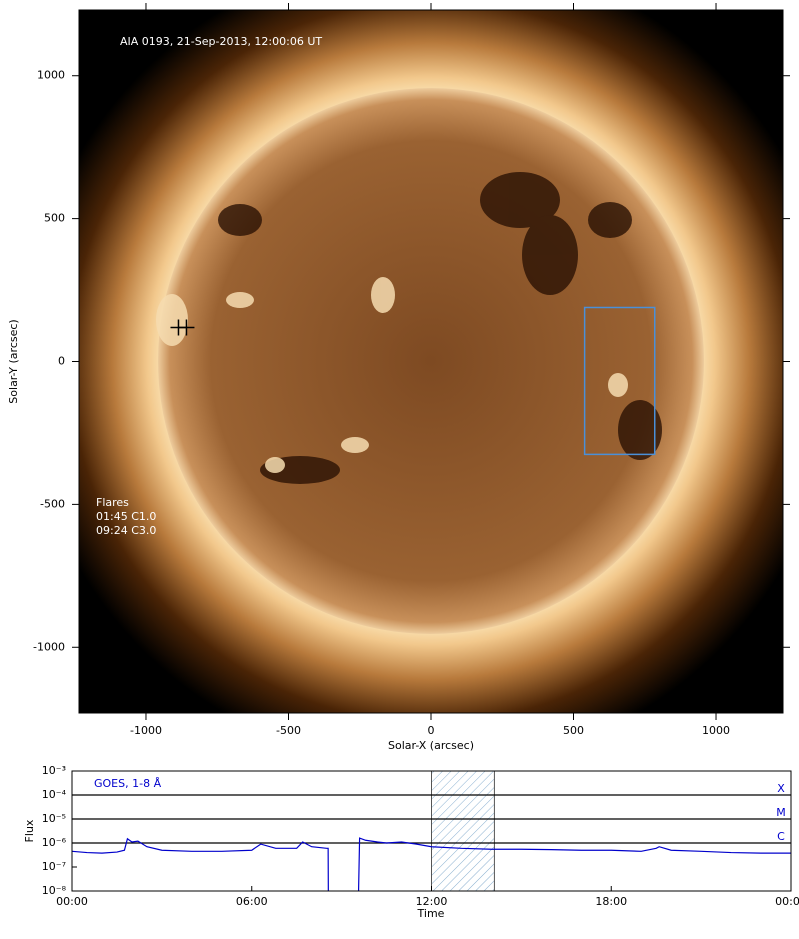 The image size is (799, 939). What do you see at coordinates (781, 812) in the screenshot?
I see `flare-level-label: M` at bounding box center [781, 812].